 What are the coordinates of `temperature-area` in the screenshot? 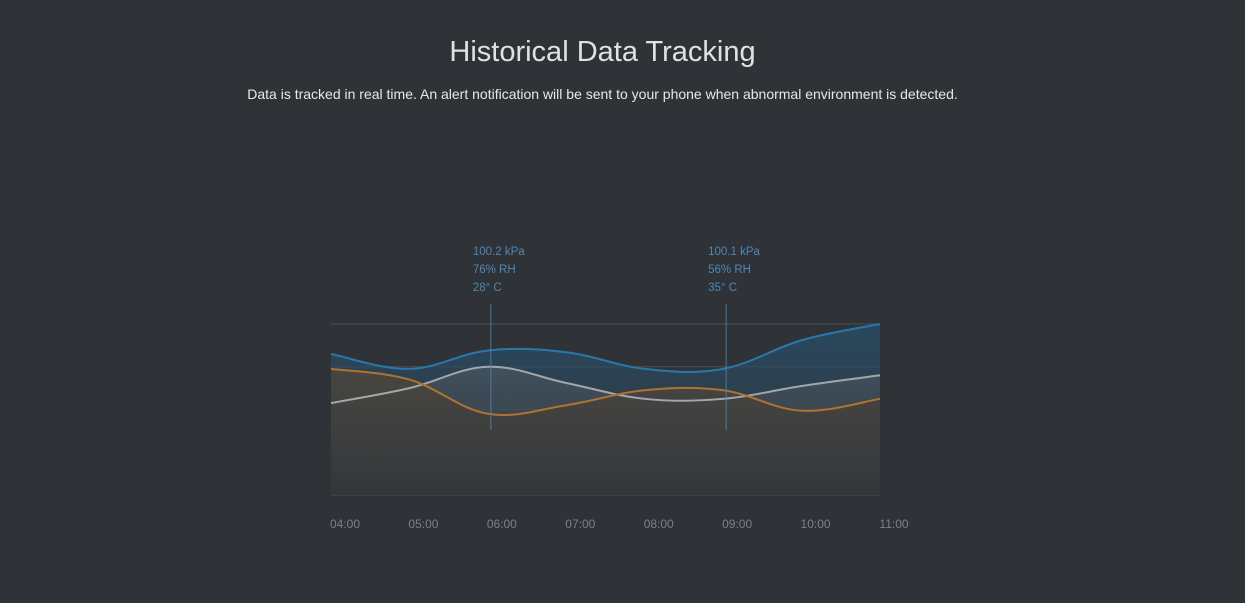 It's located at (605, 431).